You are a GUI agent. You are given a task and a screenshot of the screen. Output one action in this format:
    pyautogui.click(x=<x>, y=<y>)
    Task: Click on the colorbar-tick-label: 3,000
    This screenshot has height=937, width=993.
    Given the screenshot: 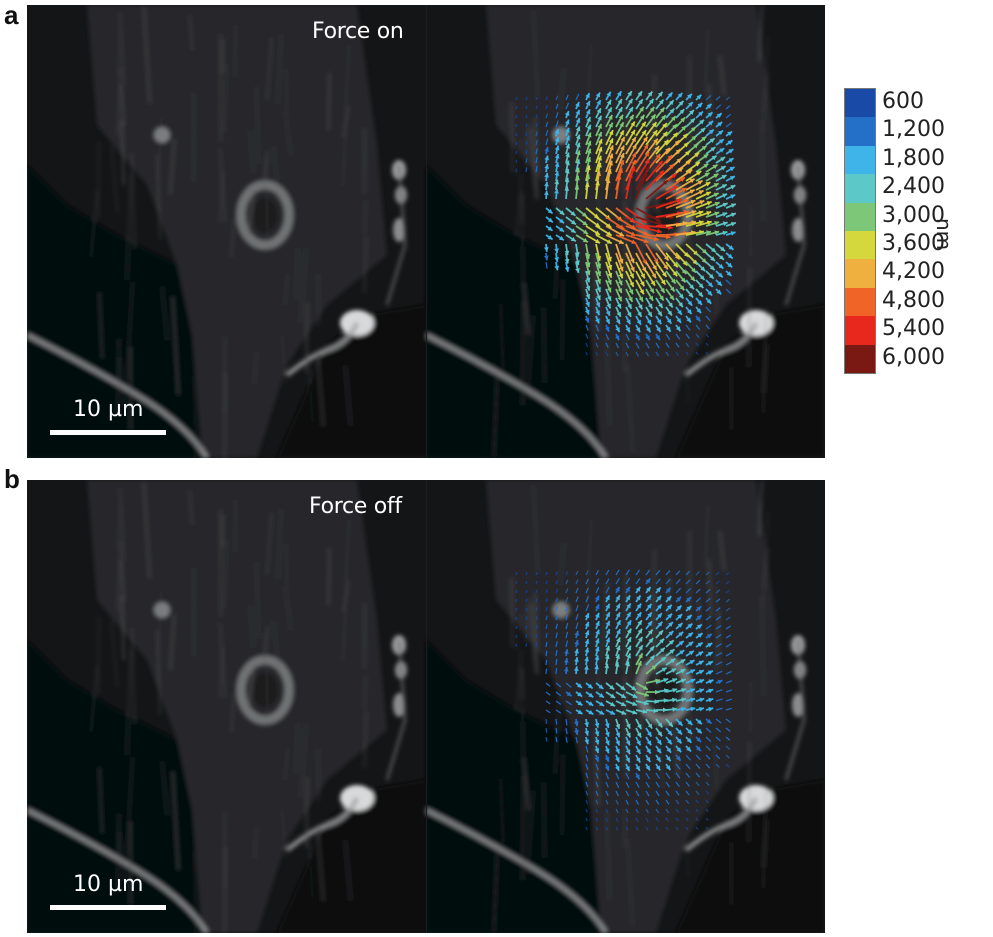 What is the action you would take?
    pyautogui.click(x=913, y=215)
    